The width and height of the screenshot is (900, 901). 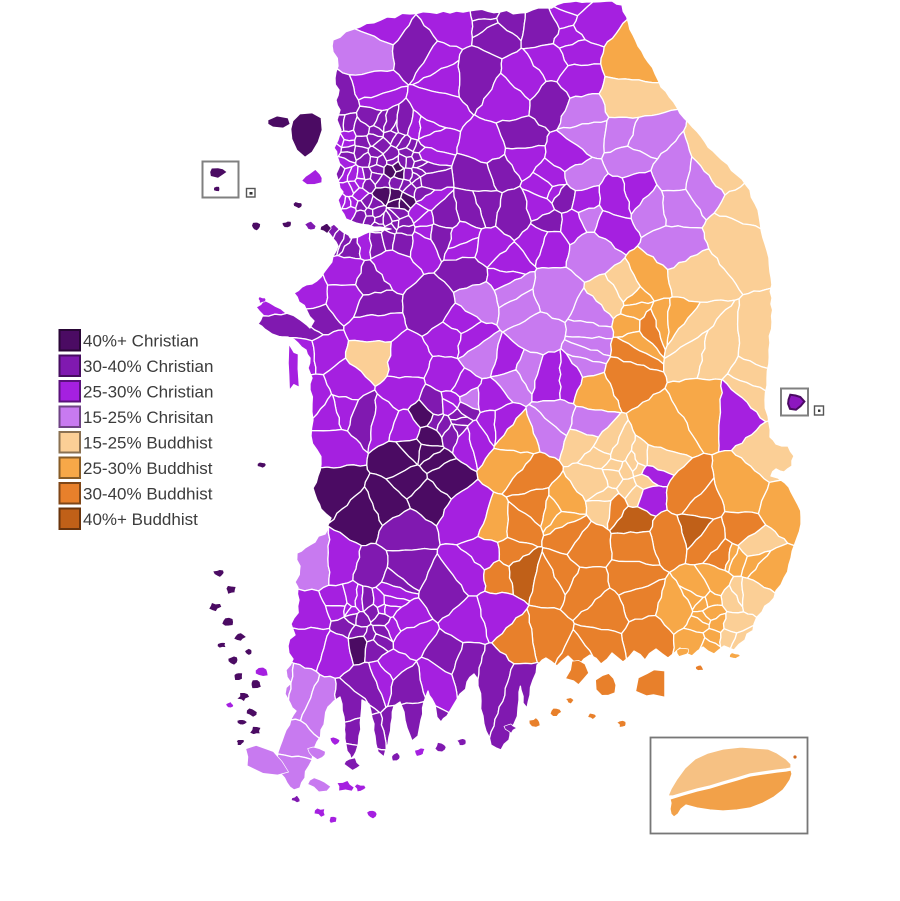 I want to click on svg-text: 30-40% Buddhist, so click(x=148, y=494).